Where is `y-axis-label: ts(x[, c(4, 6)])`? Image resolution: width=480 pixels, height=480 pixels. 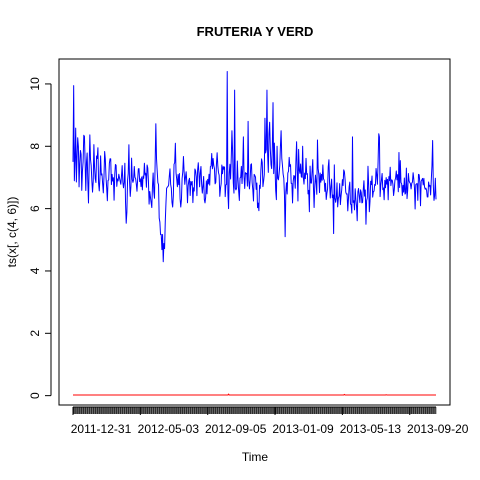 y-axis-label: ts(x[, c(4, 6)]) is located at coordinates (12, 232).